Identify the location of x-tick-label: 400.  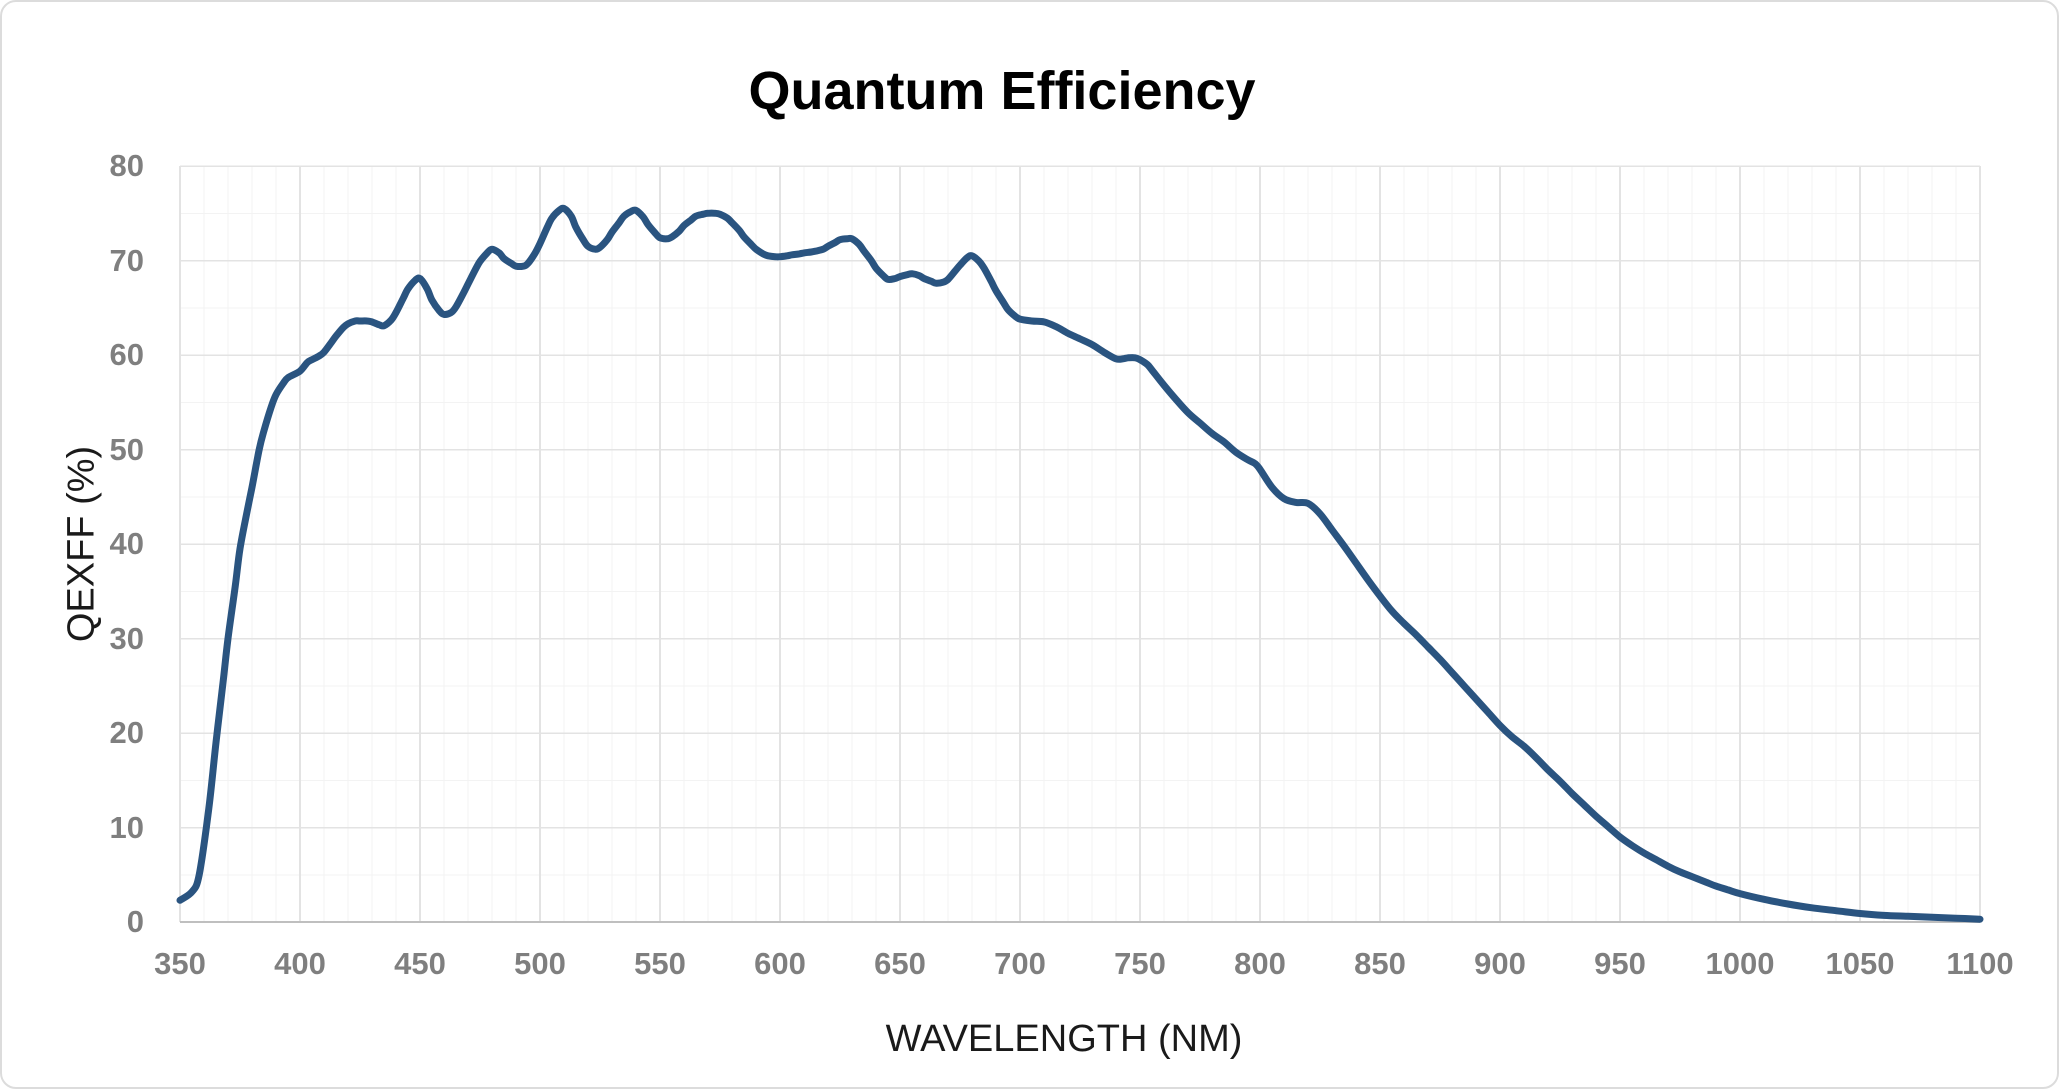
(300, 963).